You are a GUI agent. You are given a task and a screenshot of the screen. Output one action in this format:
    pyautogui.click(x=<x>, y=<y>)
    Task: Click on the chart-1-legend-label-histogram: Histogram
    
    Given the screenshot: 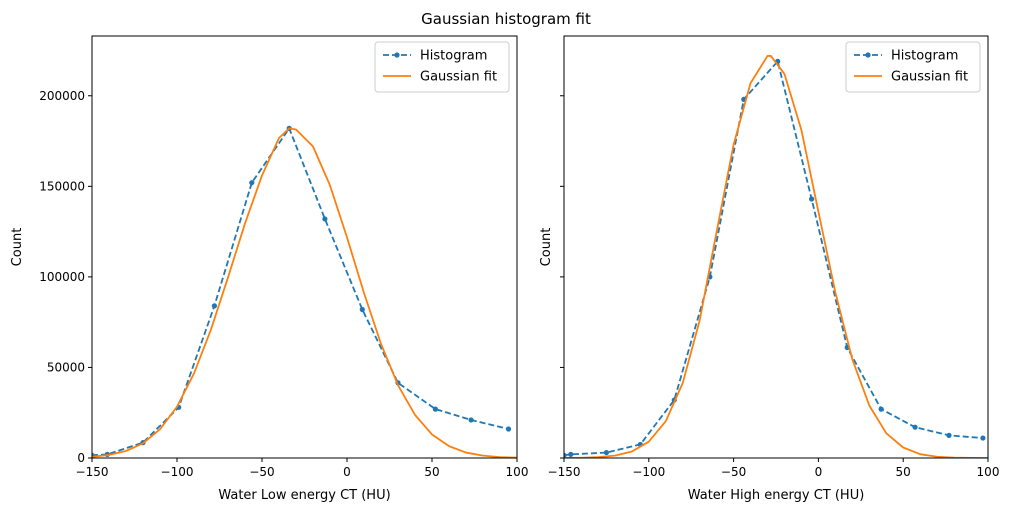 What is the action you would take?
    pyautogui.click(x=453, y=56)
    